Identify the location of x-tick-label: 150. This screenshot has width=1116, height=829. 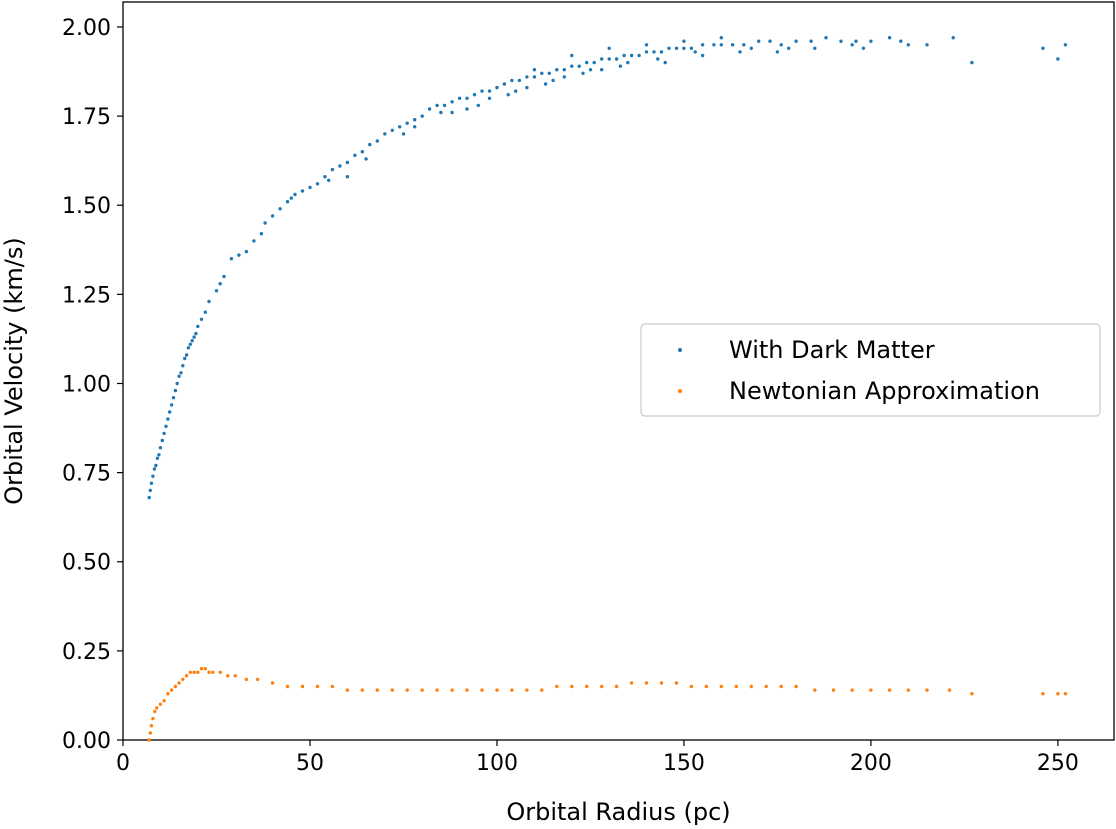
(684, 763).